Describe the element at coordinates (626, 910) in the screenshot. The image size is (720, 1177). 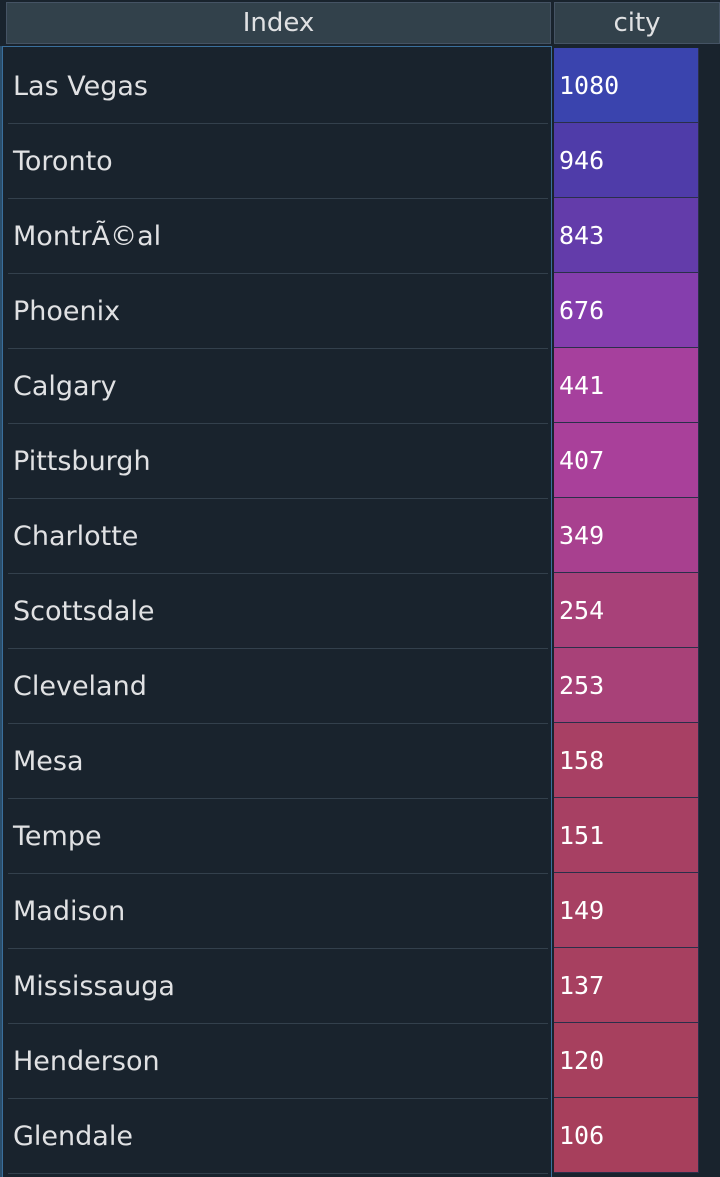
I see `city-count-cell: 149` at that location.